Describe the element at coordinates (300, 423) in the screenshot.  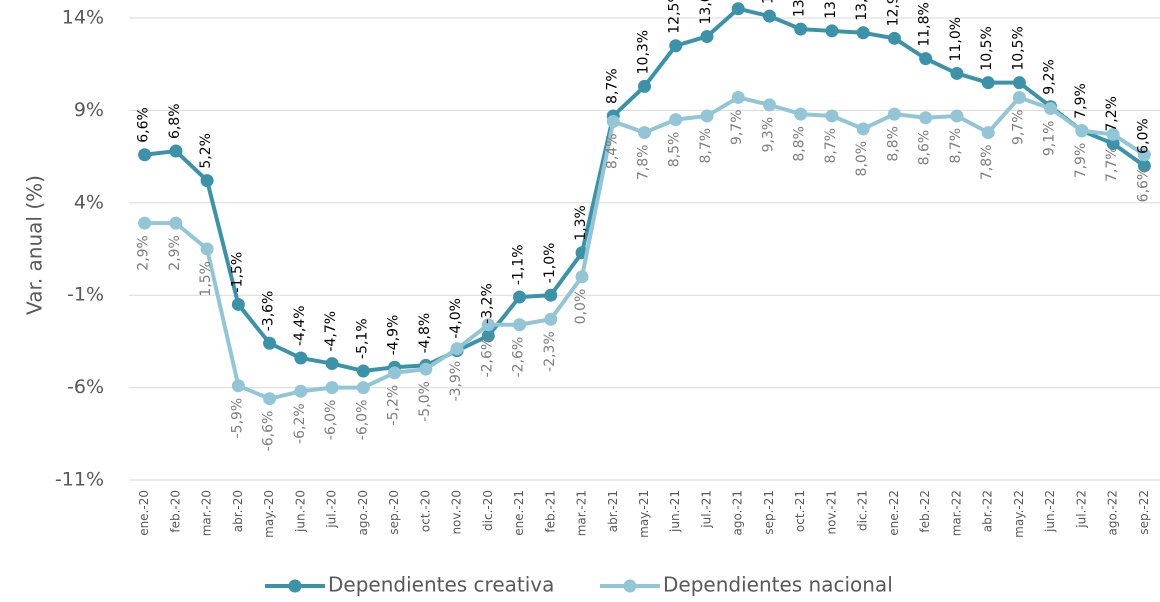
I see `data-label: -6,2%` at that location.